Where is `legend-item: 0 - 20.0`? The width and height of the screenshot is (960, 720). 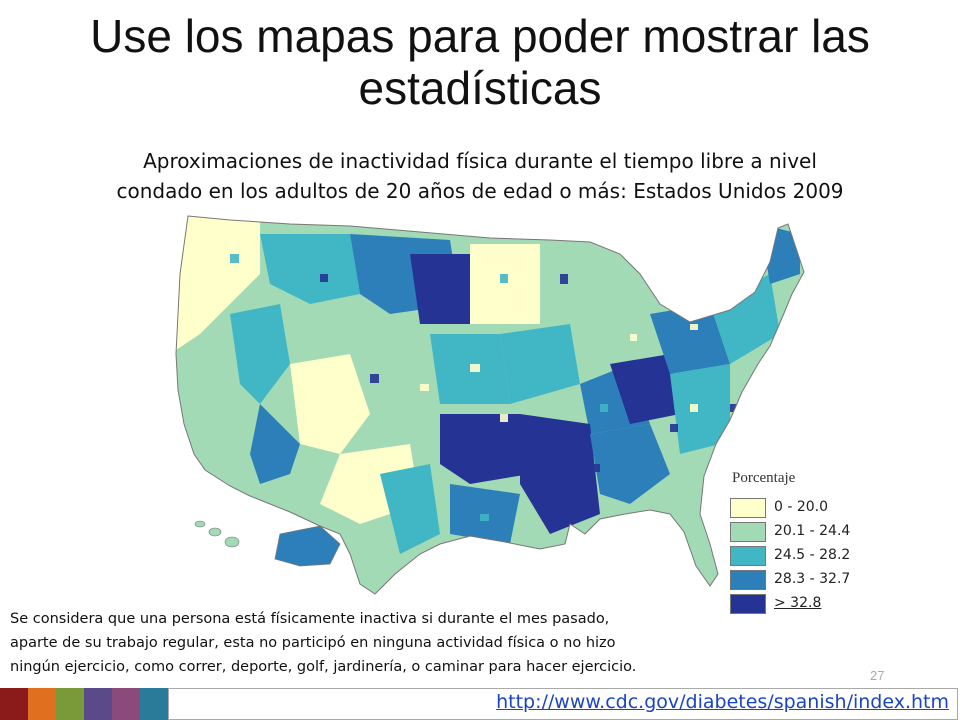 legend-item: 0 - 20.0 is located at coordinates (805, 508).